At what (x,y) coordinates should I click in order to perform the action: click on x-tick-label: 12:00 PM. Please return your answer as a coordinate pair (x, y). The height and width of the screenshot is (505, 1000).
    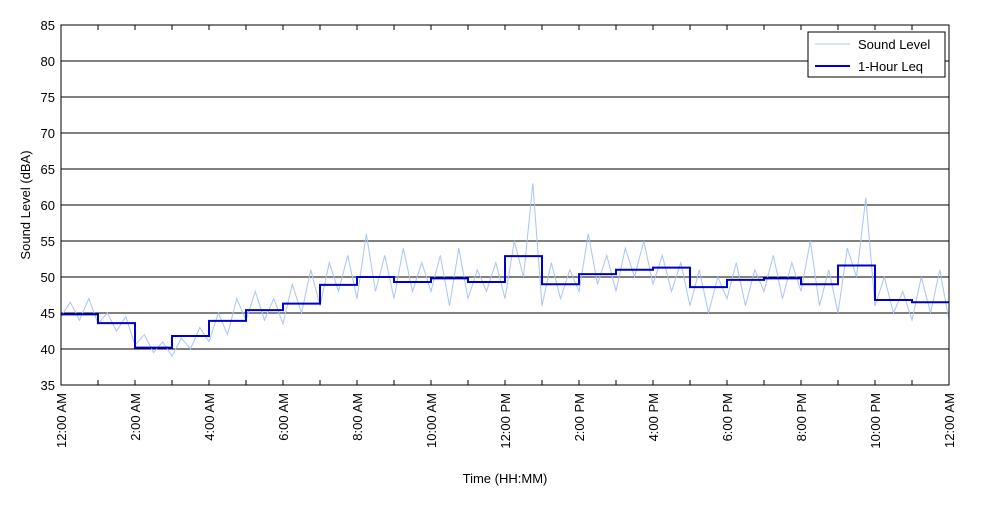
    Looking at the image, I should click on (505, 421).